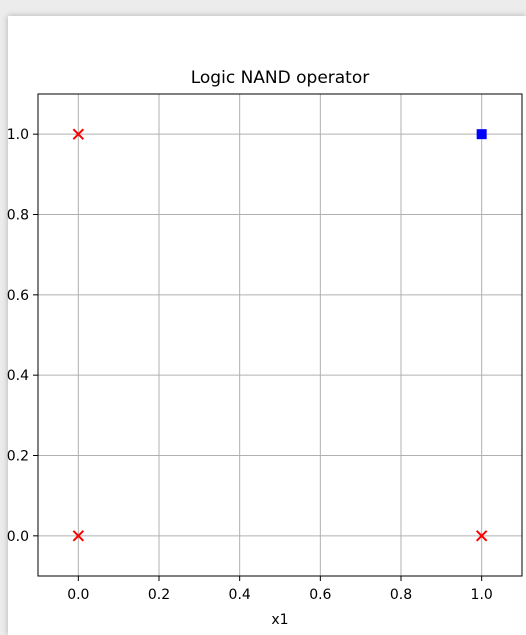 The height and width of the screenshot is (635, 526). What do you see at coordinates (401, 595) in the screenshot?
I see `x-tick-label: 0.8` at bounding box center [401, 595].